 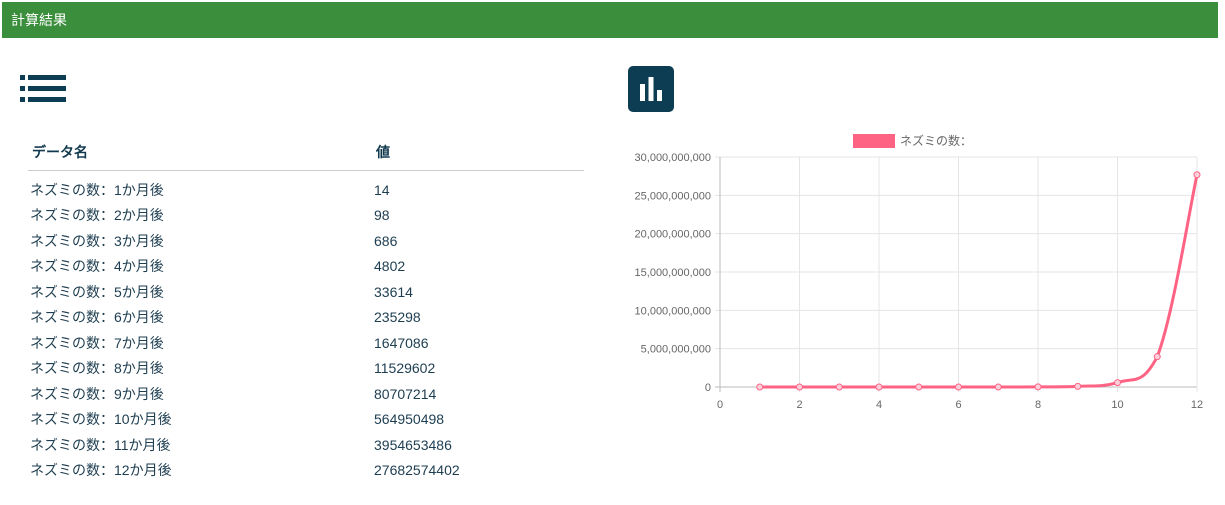 What do you see at coordinates (306, 369) in the screenshot?
I see `table-row: ネズミの数：8か月後 11529602` at bounding box center [306, 369].